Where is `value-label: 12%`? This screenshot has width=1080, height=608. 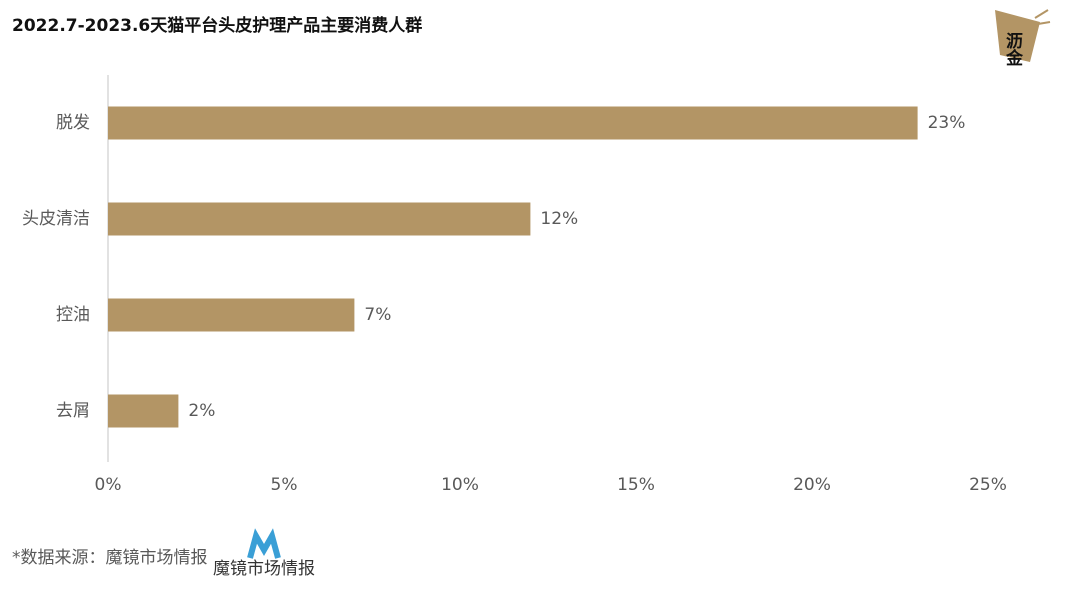 value-label: 12% is located at coordinates (559, 219).